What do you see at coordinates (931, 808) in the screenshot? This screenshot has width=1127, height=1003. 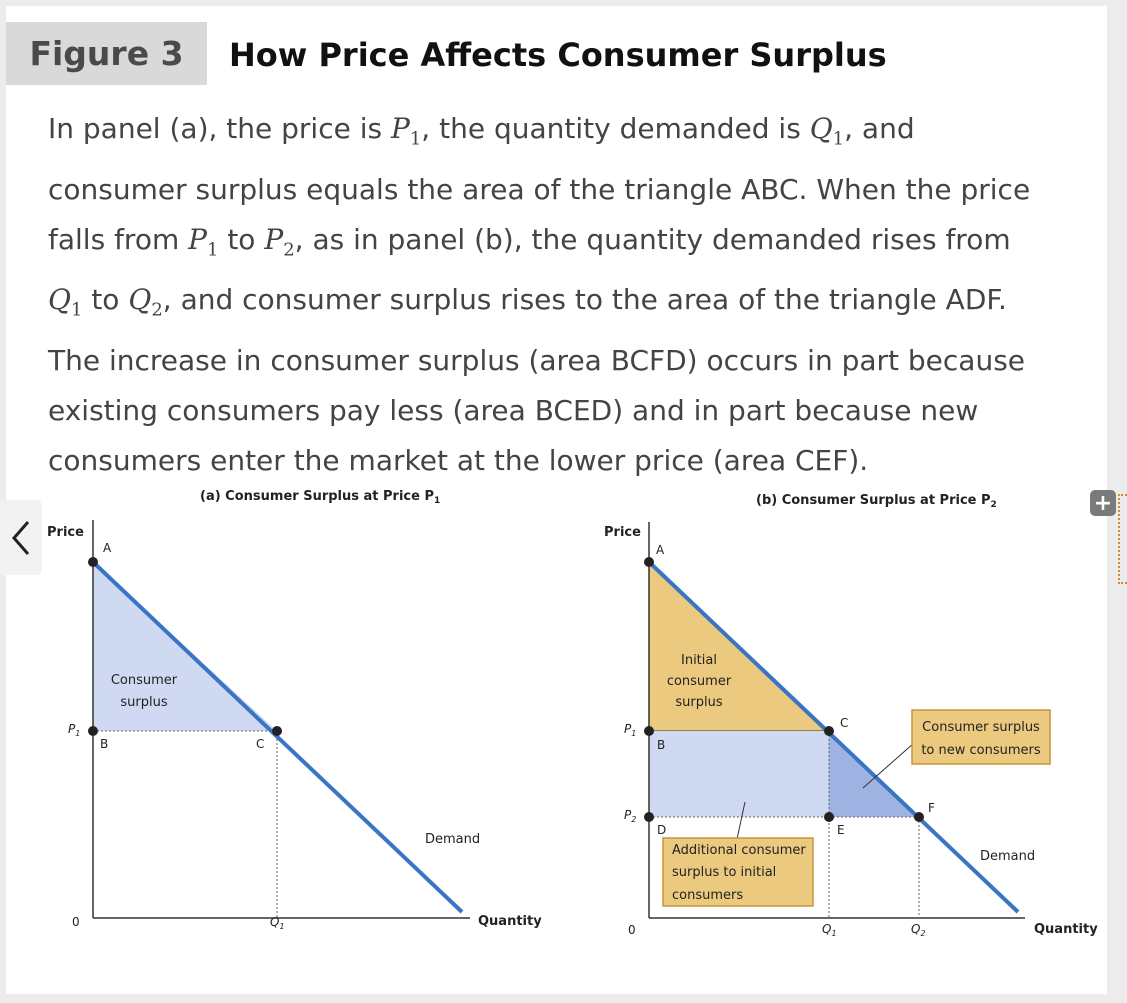 I see `panel-b-label-f: F` at bounding box center [931, 808].